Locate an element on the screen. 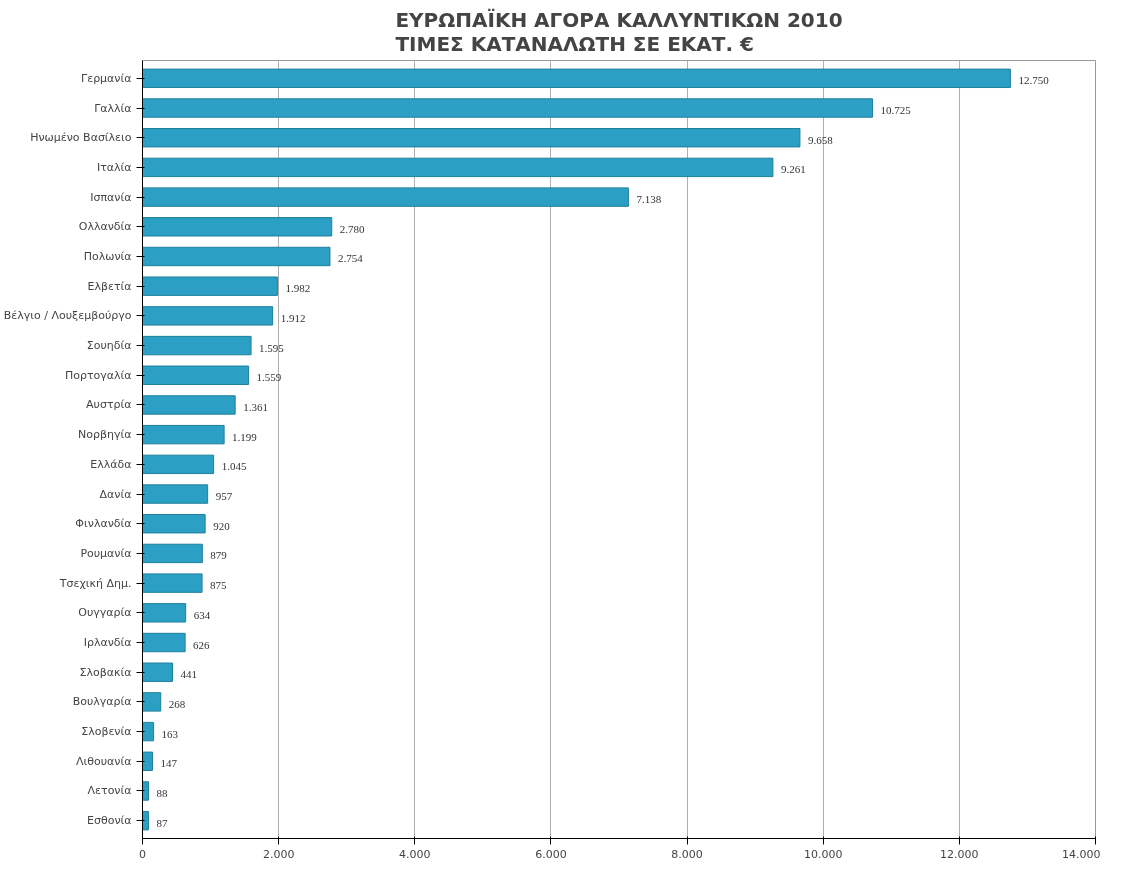 The image size is (1146, 890). data-label: 9.261 is located at coordinates (793, 169).